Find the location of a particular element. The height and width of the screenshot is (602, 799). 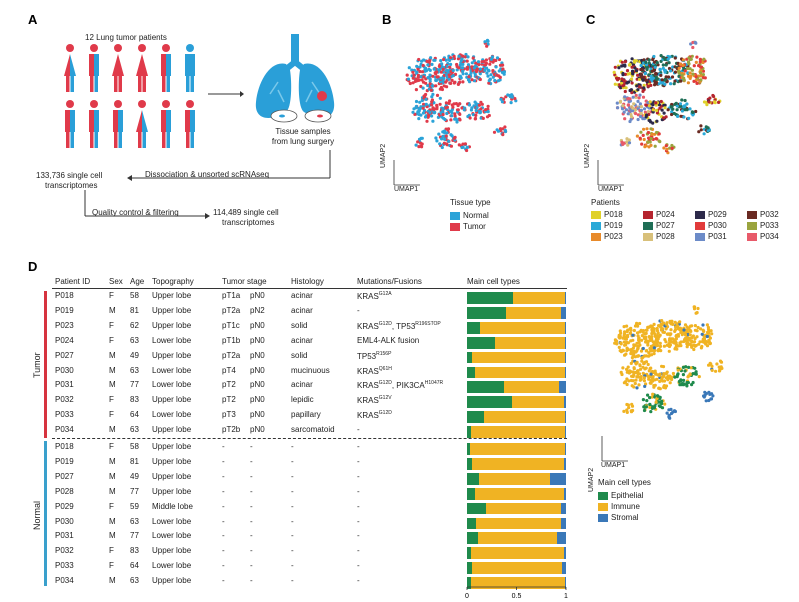

celltype-legend: Epithelial Immune Stromal is located at coordinates (620, 506).